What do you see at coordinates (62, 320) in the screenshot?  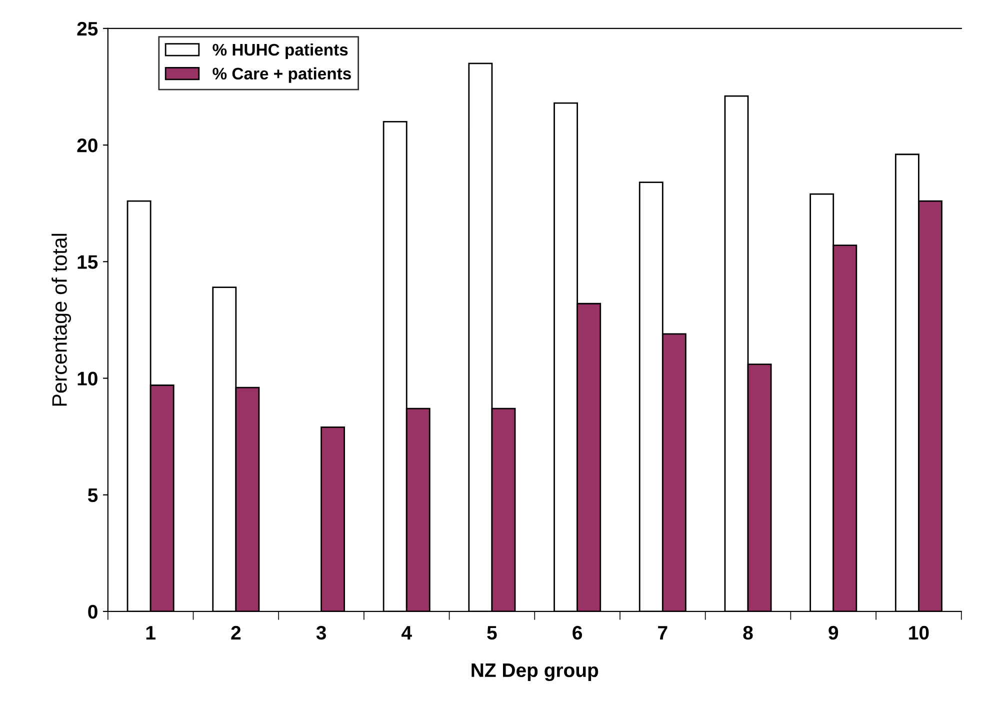 I see `y-axis-title: Percentage of total` at bounding box center [62, 320].